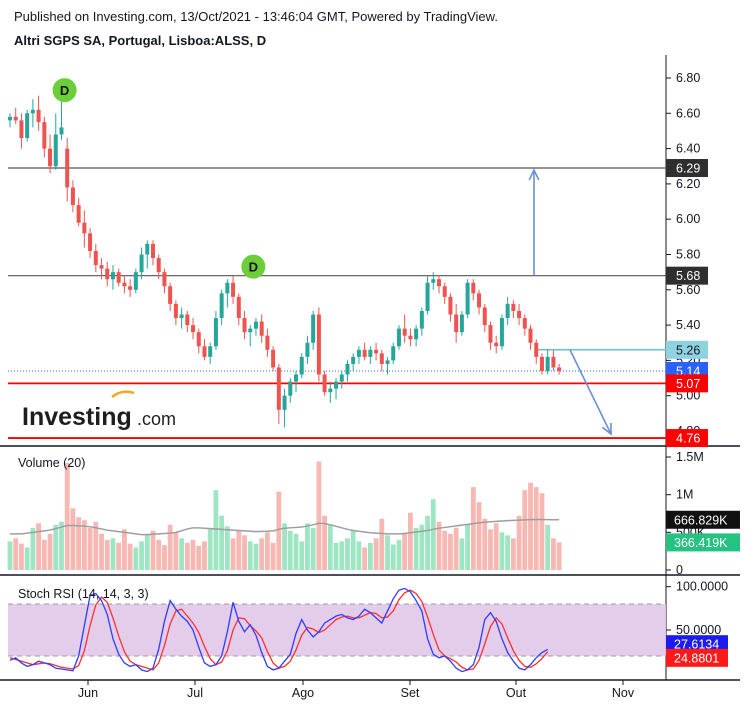 The height and width of the screenshot is (707, 747). I want to click on stoch-band, so click(337, 630).